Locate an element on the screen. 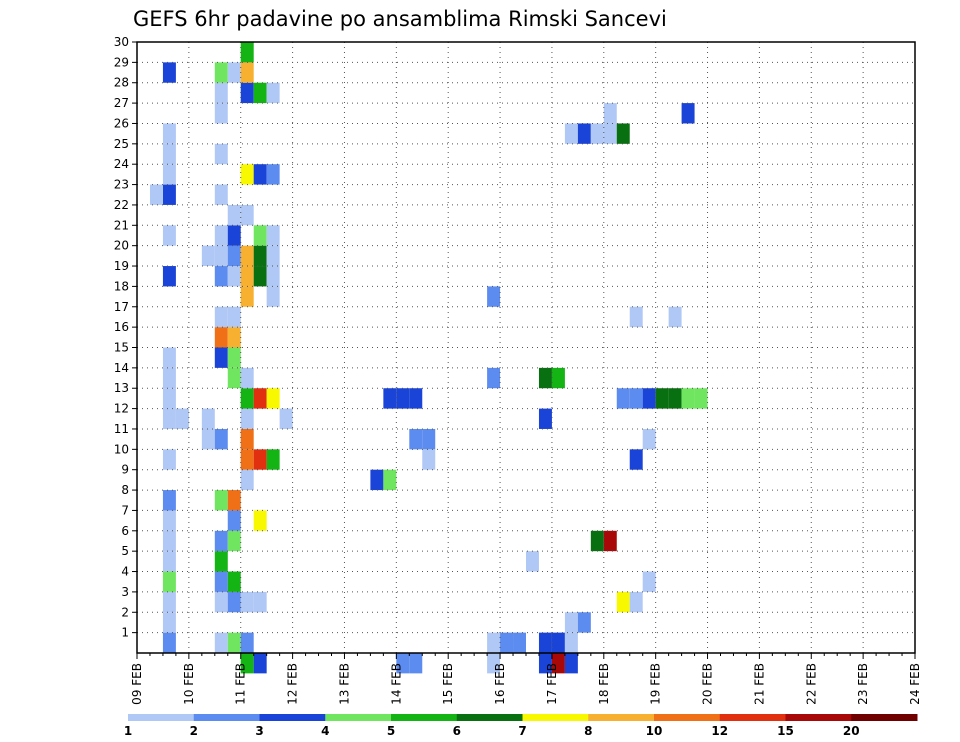  x-tick-label: 10 FEB is located at coordinates (189, 684).